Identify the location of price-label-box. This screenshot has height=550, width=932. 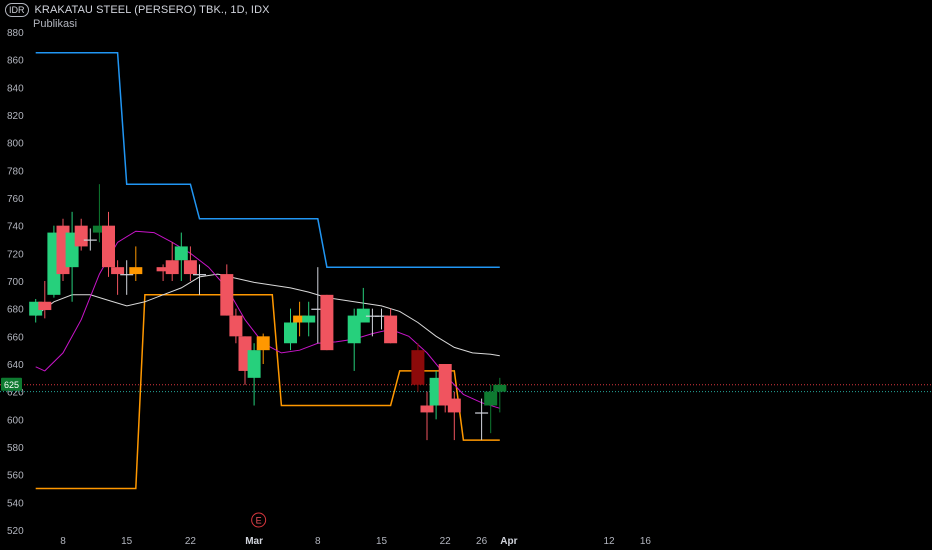
(11, 384).